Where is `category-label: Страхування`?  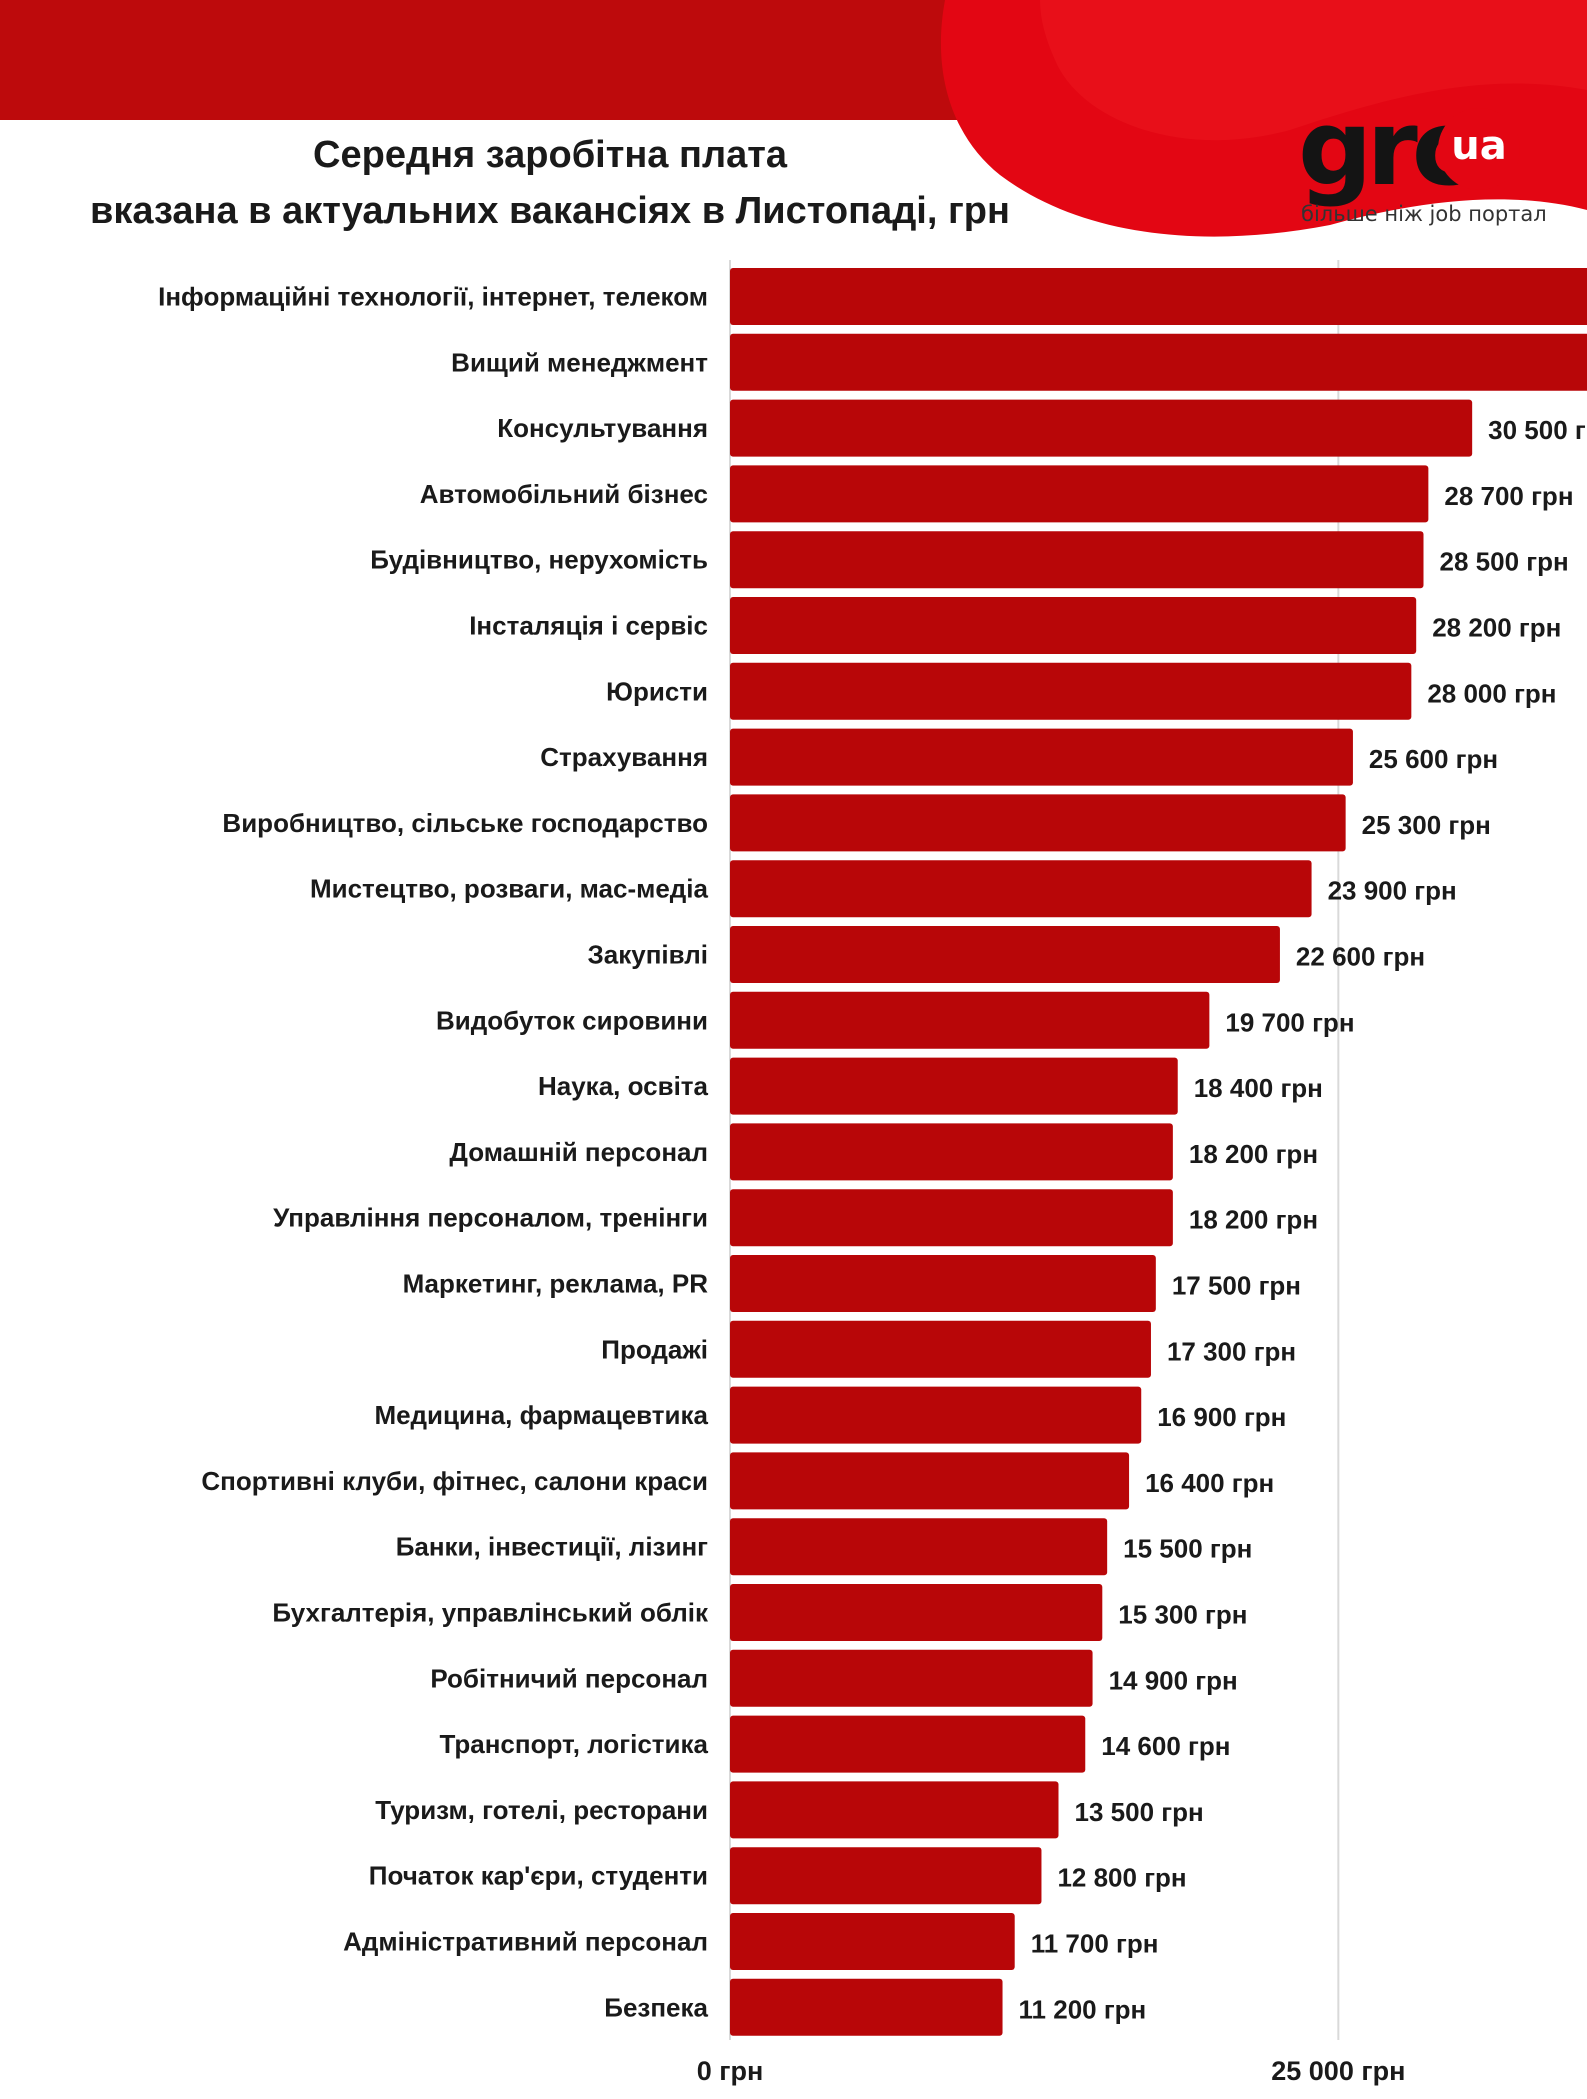
category-label: Страхування is located at coordinates (624, 757).